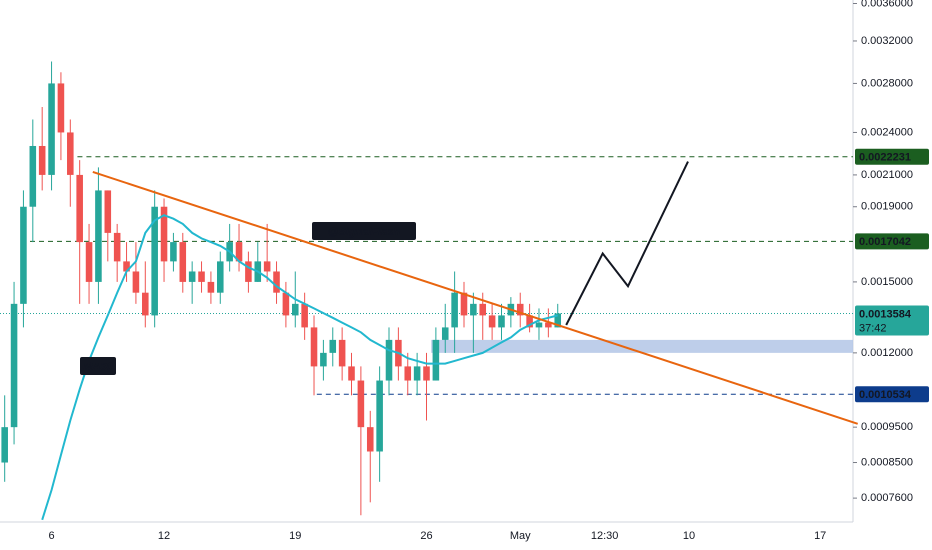  What do you see at coordinates (887, 462) in the screenshot?
I see `y-tick-label: 0.0008500` at bounding box center [887, 462].